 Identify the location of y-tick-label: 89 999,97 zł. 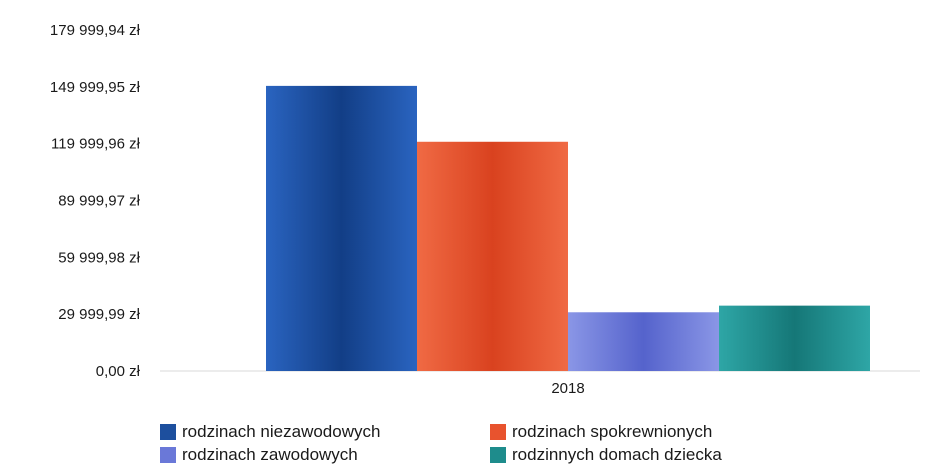
(99, 201).